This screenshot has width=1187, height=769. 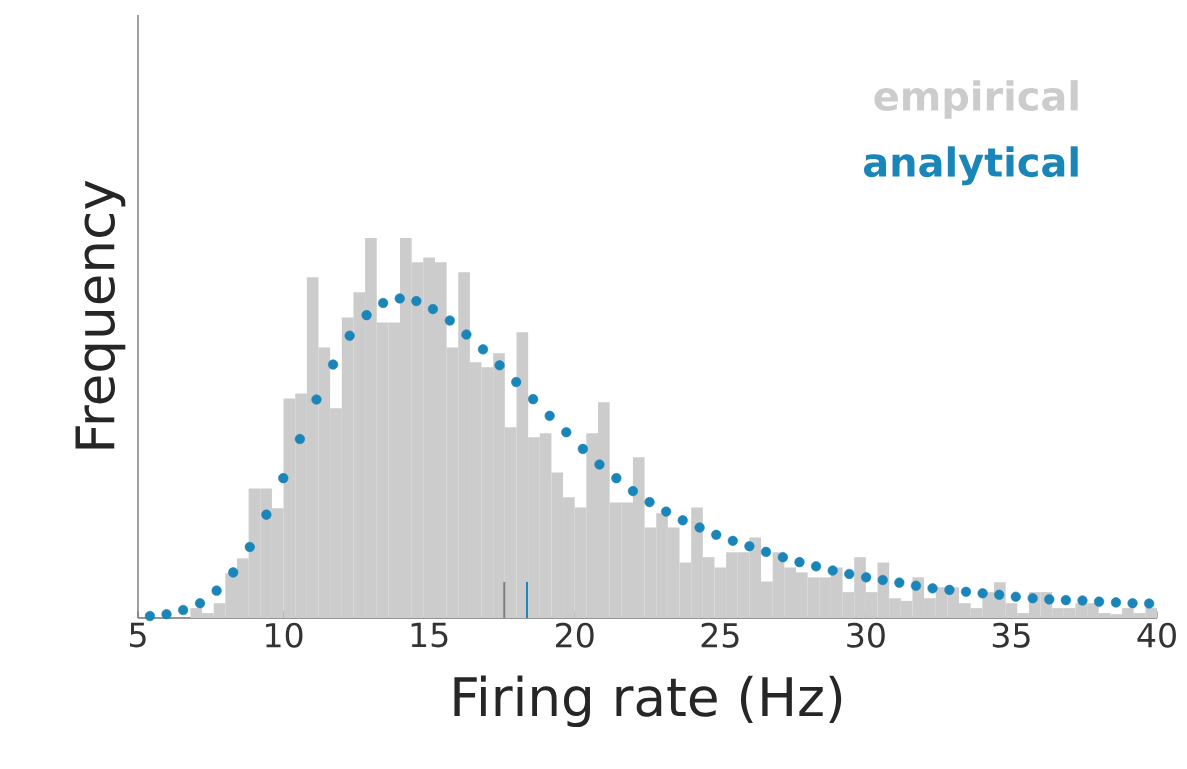 What do you see at coordinates (720, 635) in the screenshot?
I see `x-tick-label: 25` at bounding box center [720, 635].